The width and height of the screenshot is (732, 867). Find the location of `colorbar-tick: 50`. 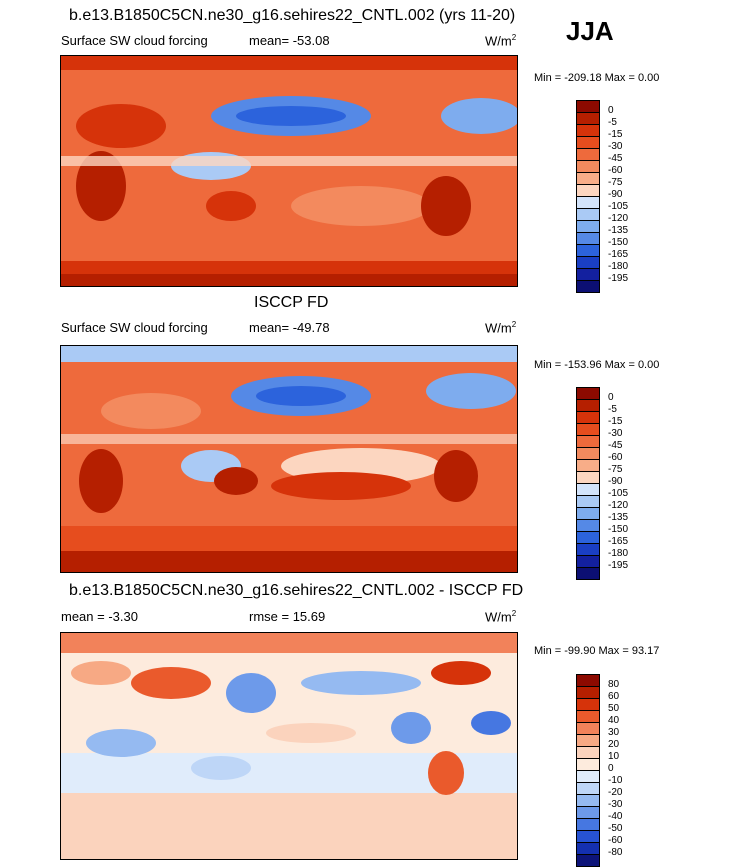

colorbar-tick: 50 is located at coordinates (614, 708).